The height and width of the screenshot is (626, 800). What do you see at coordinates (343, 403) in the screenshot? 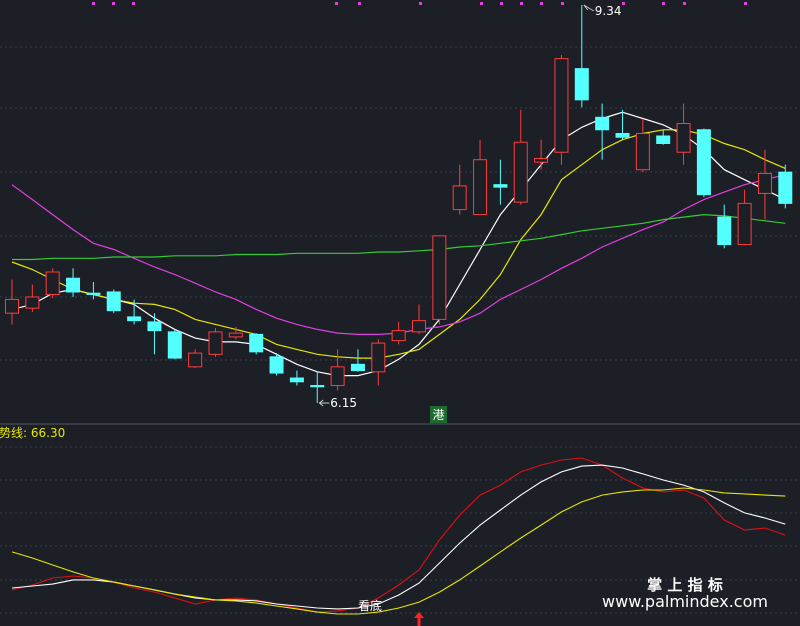
I see `min-label: 6.15` at bounding box center [343, 403].